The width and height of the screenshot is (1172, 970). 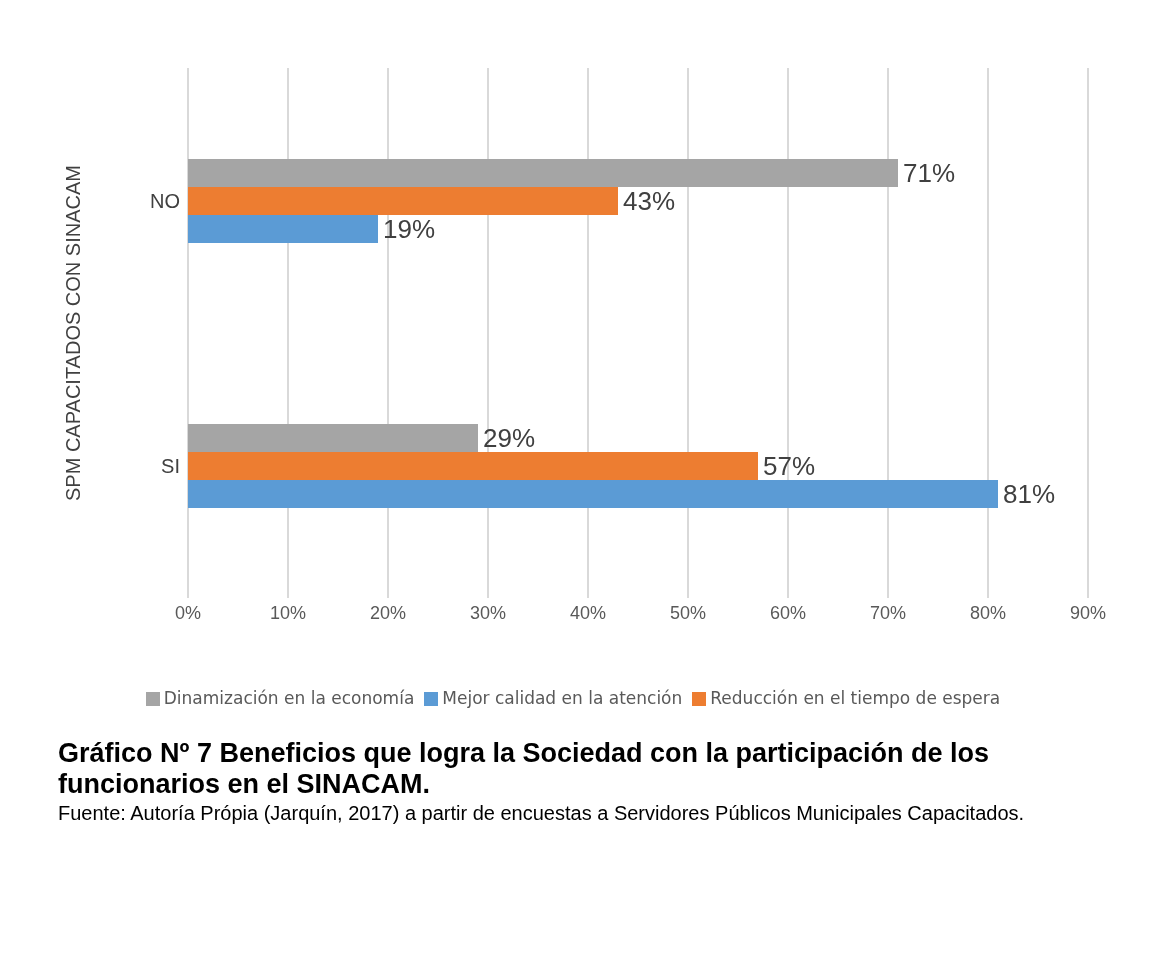 What do you see at coordinates (988, 612) in the screenshot?
I see `x-tick-label: 80%` at bounding box center [988, 612].